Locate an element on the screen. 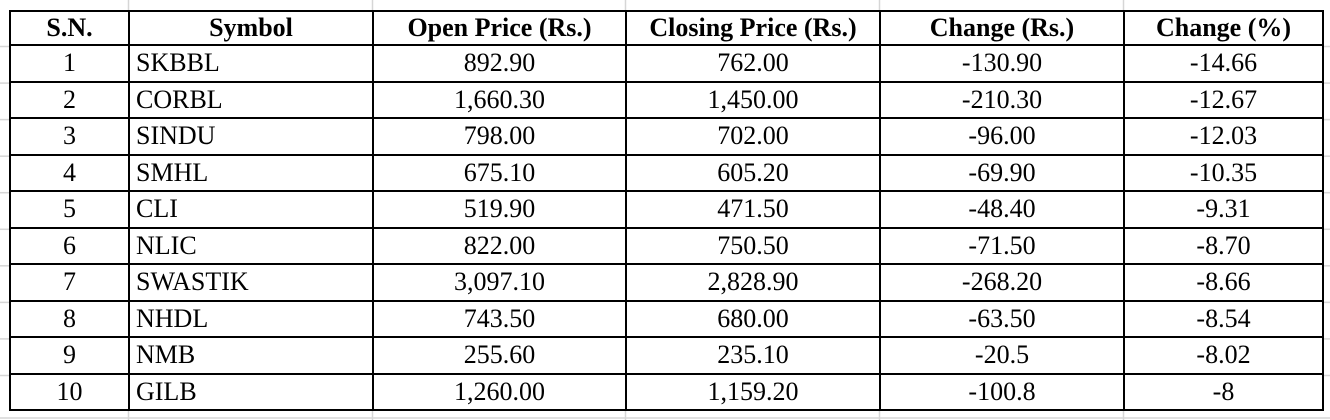 This screenshot has width=1330, height=420. cell-closing-price: 680.00 is located at coordinates (753, 318).